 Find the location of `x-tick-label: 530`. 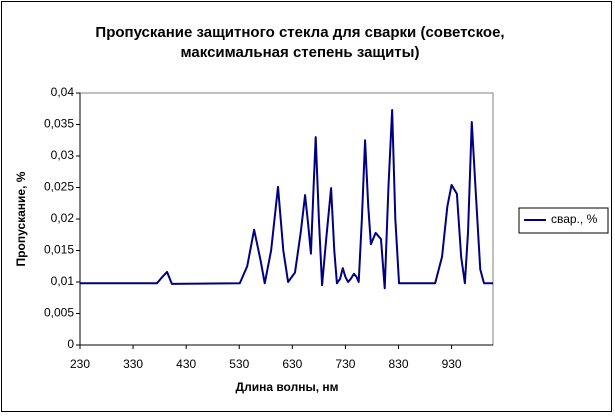

x-tick-label: 530 is located at coordinates (239, 364).